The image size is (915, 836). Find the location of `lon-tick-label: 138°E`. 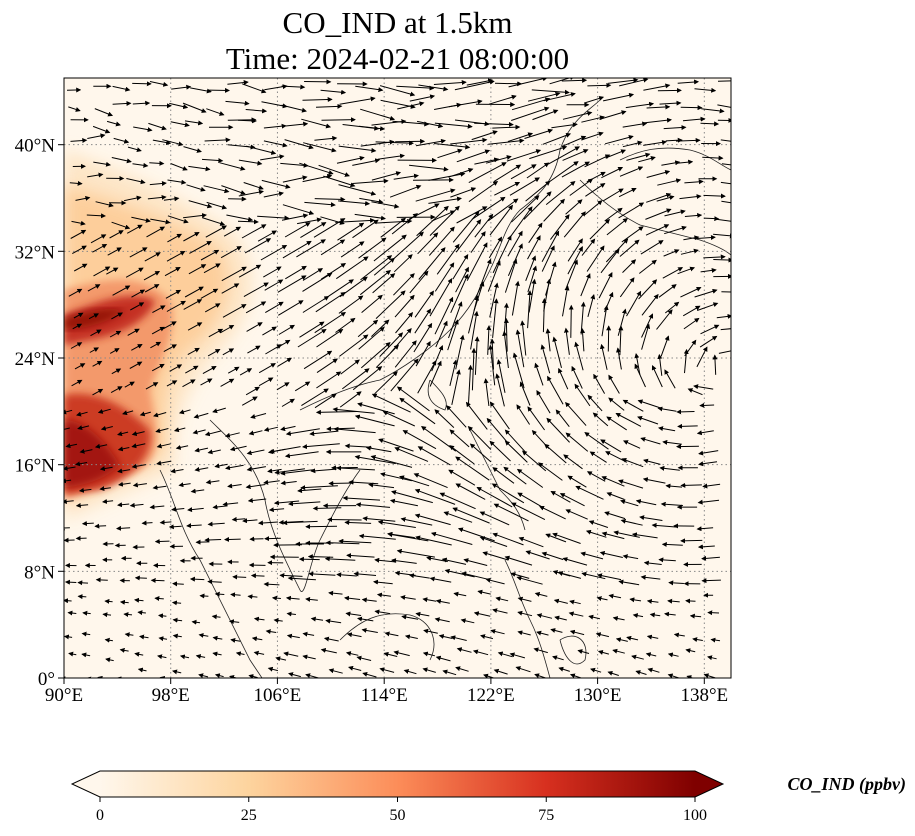

lon-tick-label: 138°E is located at coordinates (704, 695).